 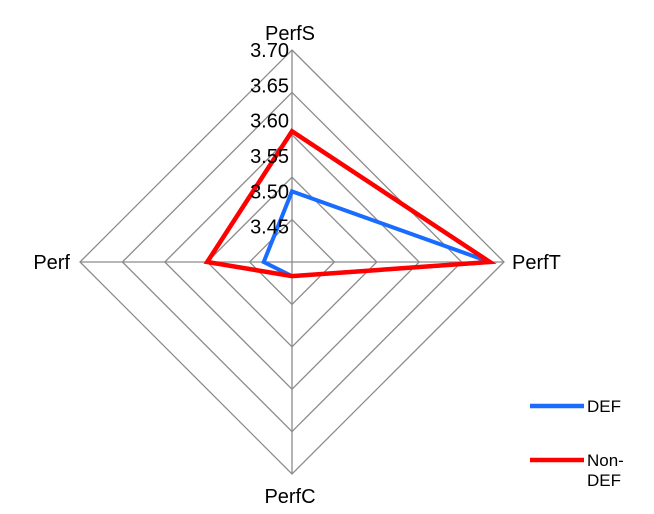 What do you see at coordinates (51, 263) in the screenshot?
I see `axis-label-perf: Perf` at bounding box center [51, 263].